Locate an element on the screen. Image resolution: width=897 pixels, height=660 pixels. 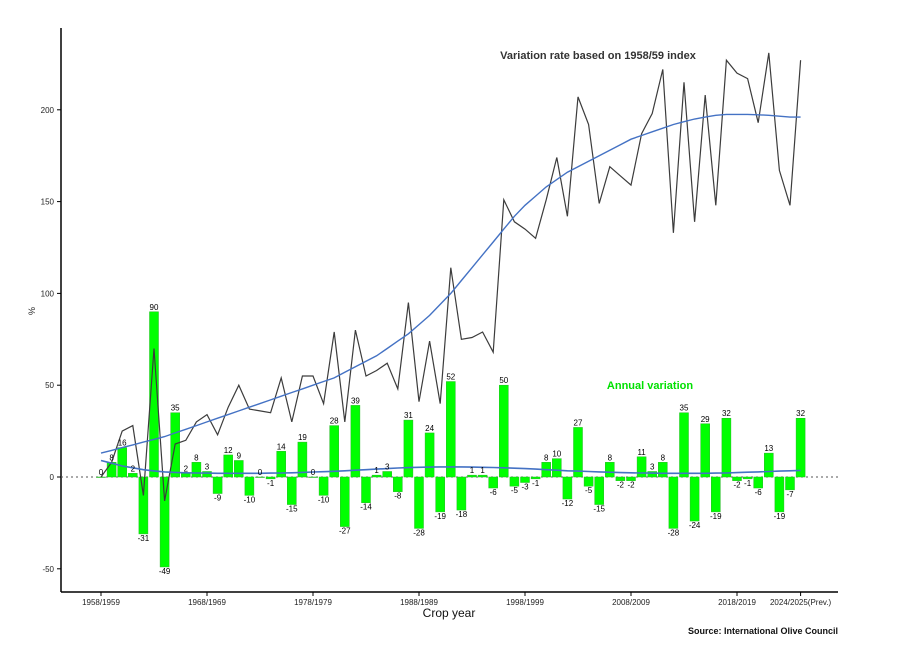
bar-value-label: 16 is located at coordinates (122, 443).